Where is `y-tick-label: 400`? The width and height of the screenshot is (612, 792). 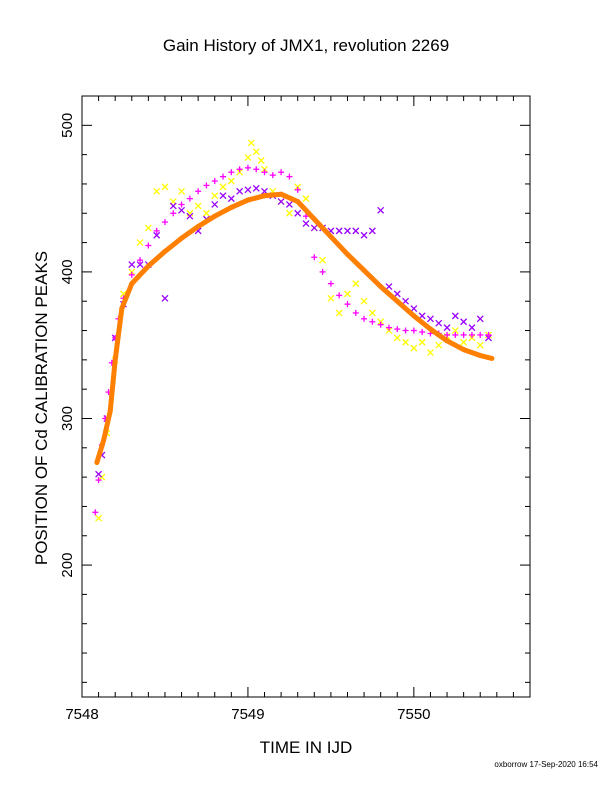 y-tick-label: 400 is located at coordinates (67, 271).